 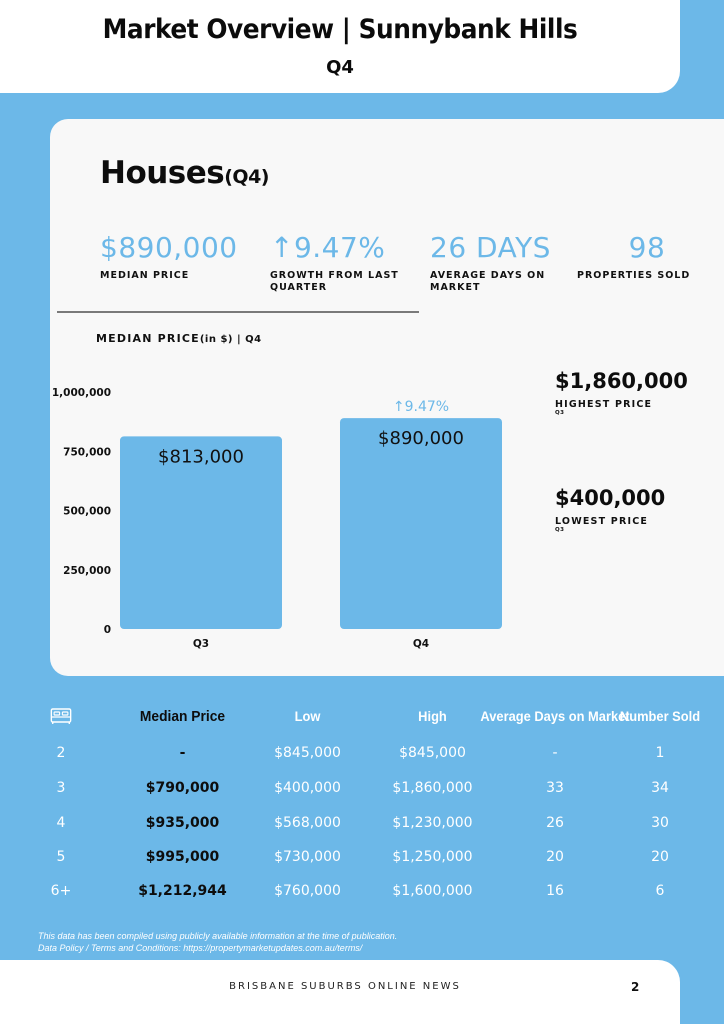 What do you see at coordinates (555, 788) in the screenshot?
I see `days-cell: 33` at bounding box center [555, 788].